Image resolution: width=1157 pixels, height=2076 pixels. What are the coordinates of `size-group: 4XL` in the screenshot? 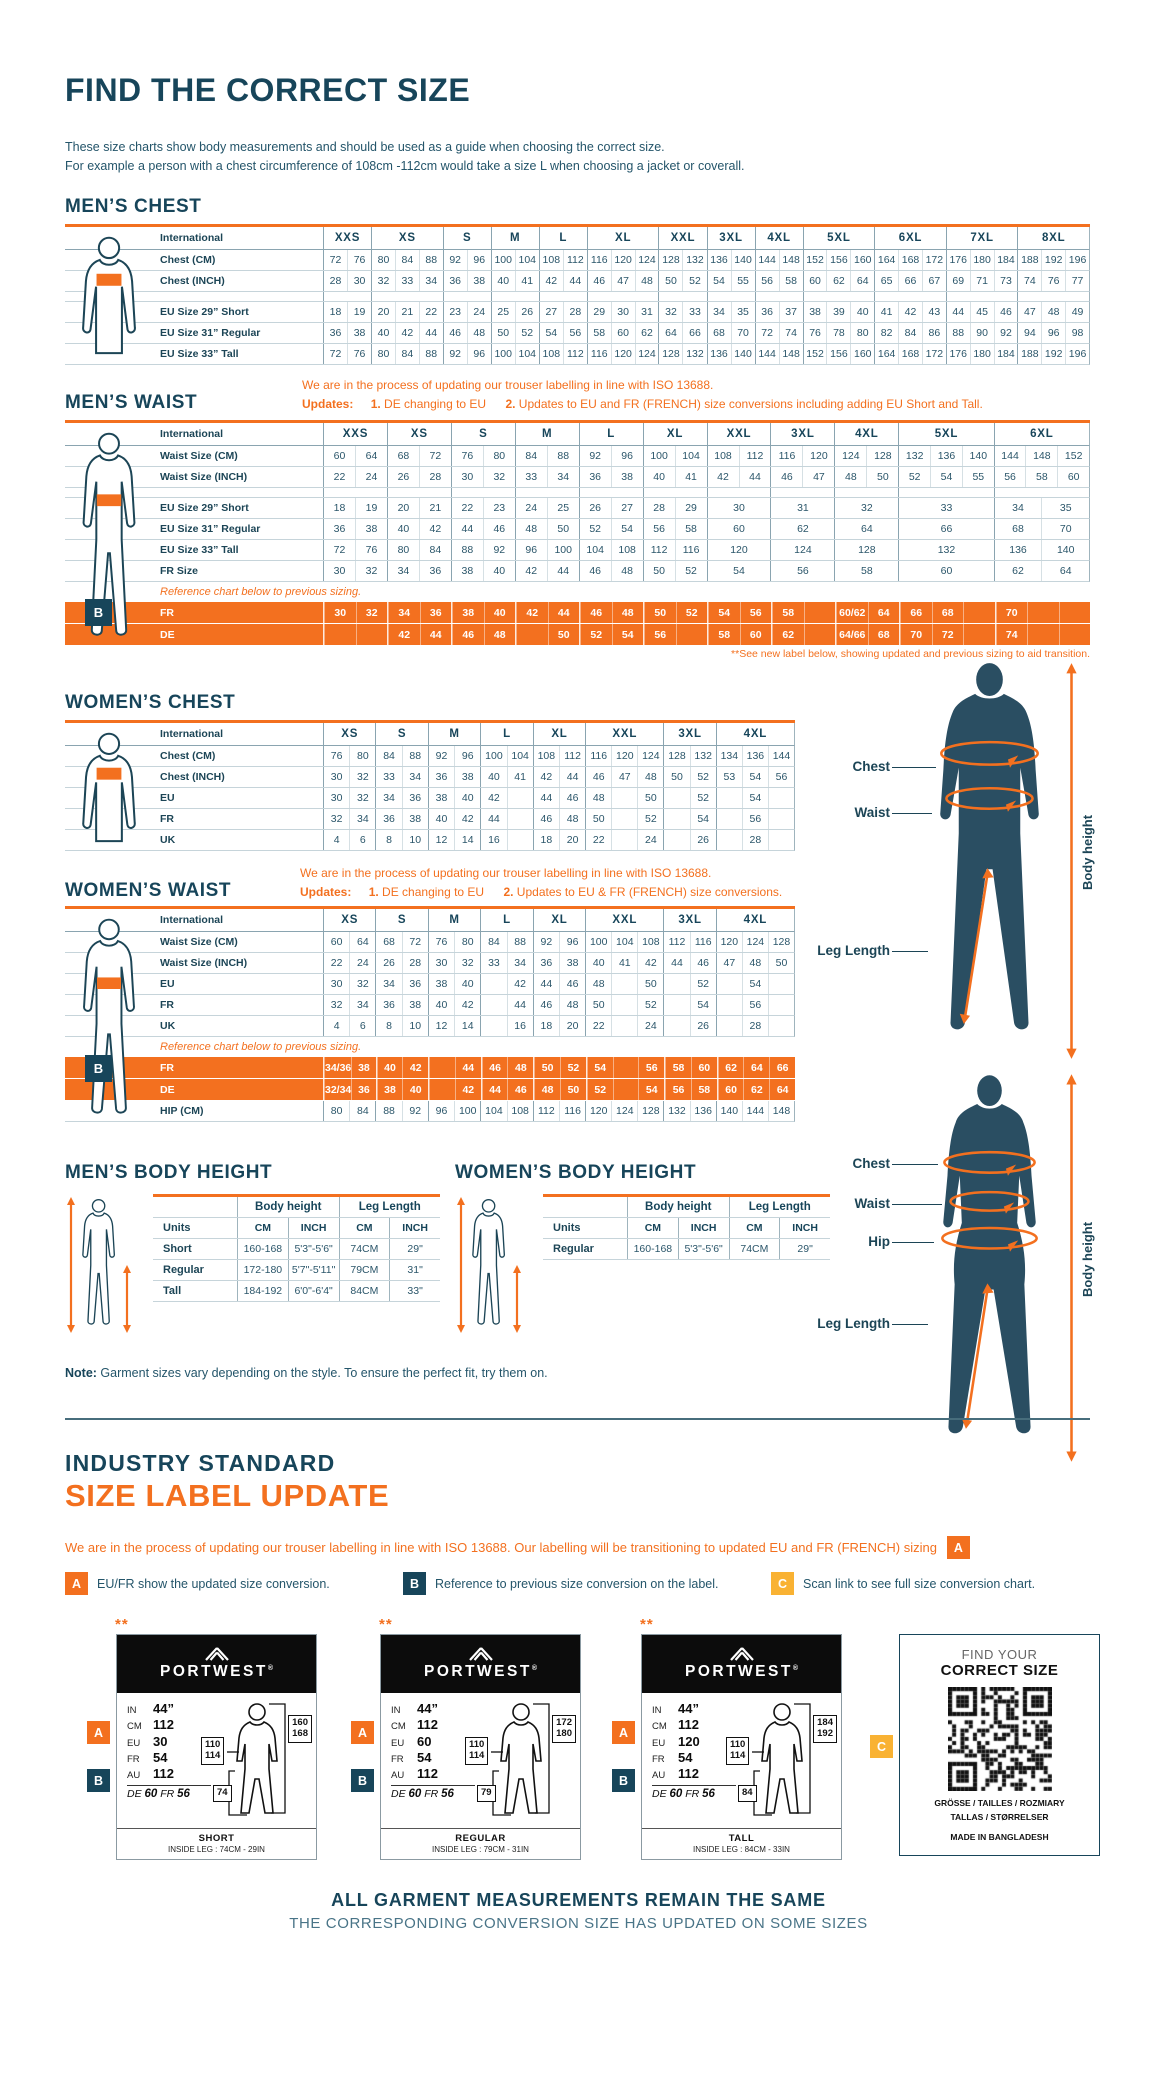 It's located at (754, 920).